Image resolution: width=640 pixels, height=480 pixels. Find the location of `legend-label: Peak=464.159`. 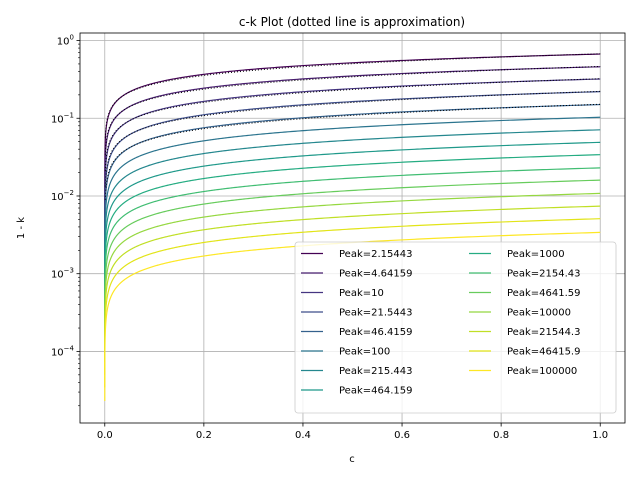

legend-label: Peak=464.159 is located at coordinates (375, 391).